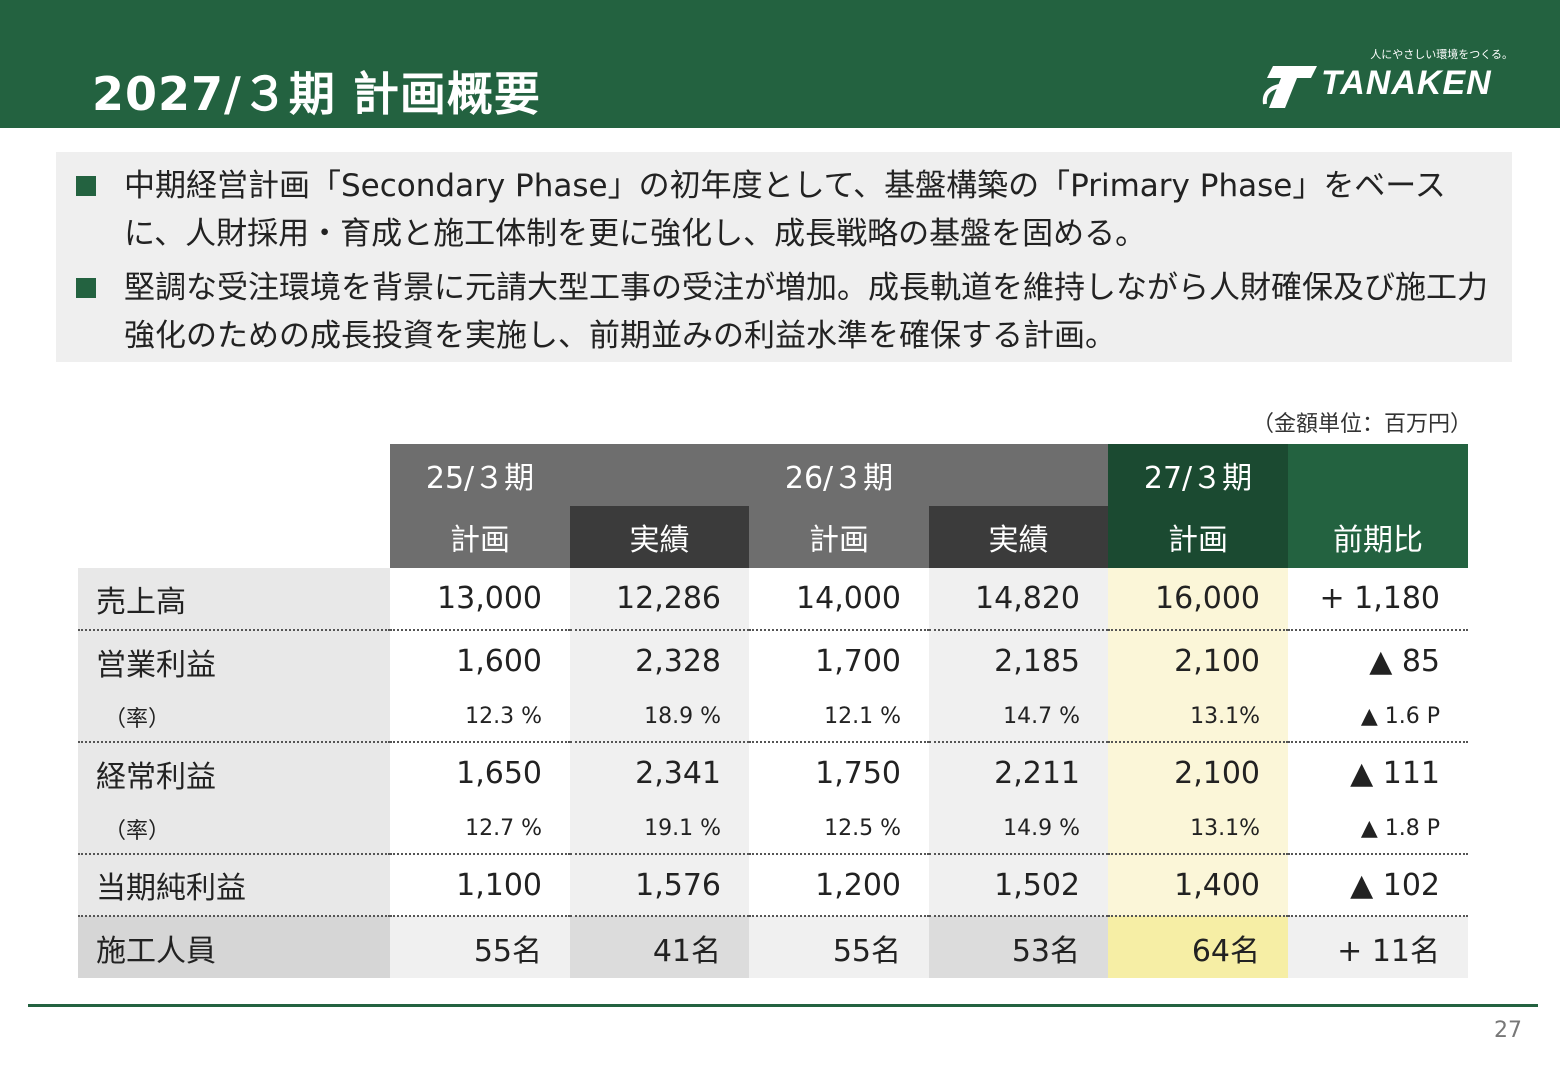  I want to click on table-cell: 2,185, so click(1018, 661).